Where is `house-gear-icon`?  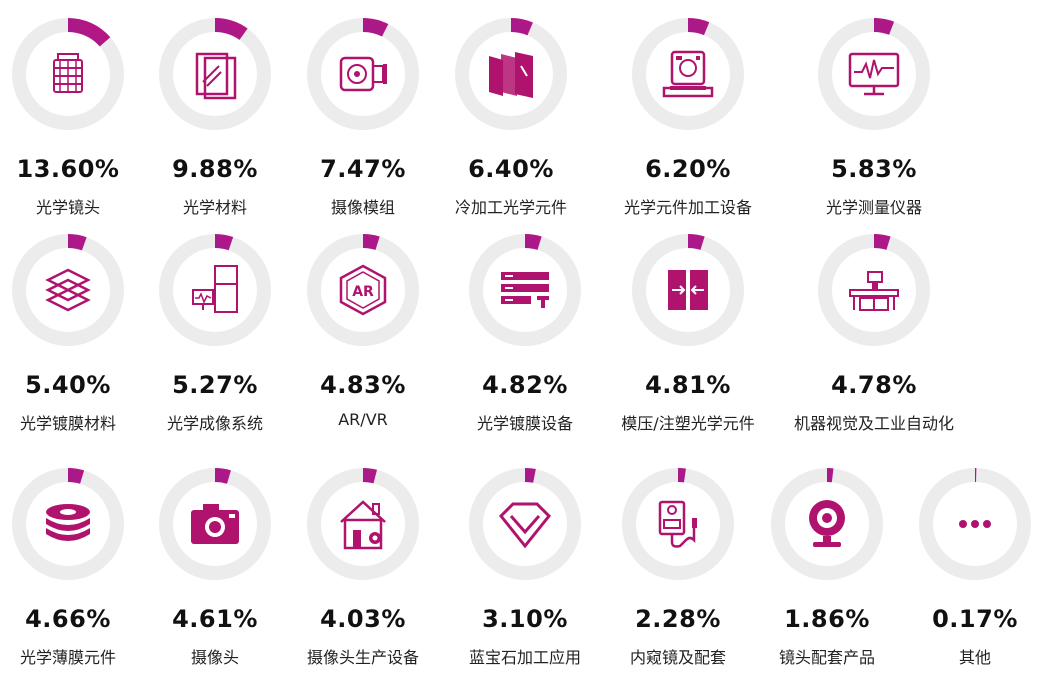
house-gear-icon is located at coordinates (363, 524).